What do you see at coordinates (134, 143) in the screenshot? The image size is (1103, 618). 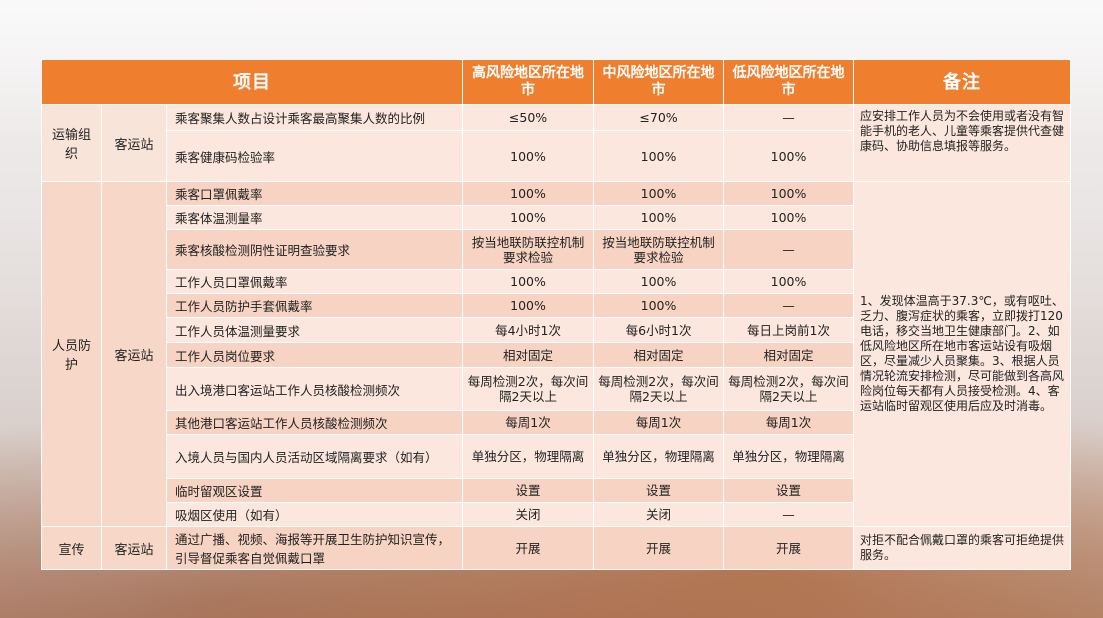 I see `subcategory-transport: 客运站` at bounding box center [134, 143].